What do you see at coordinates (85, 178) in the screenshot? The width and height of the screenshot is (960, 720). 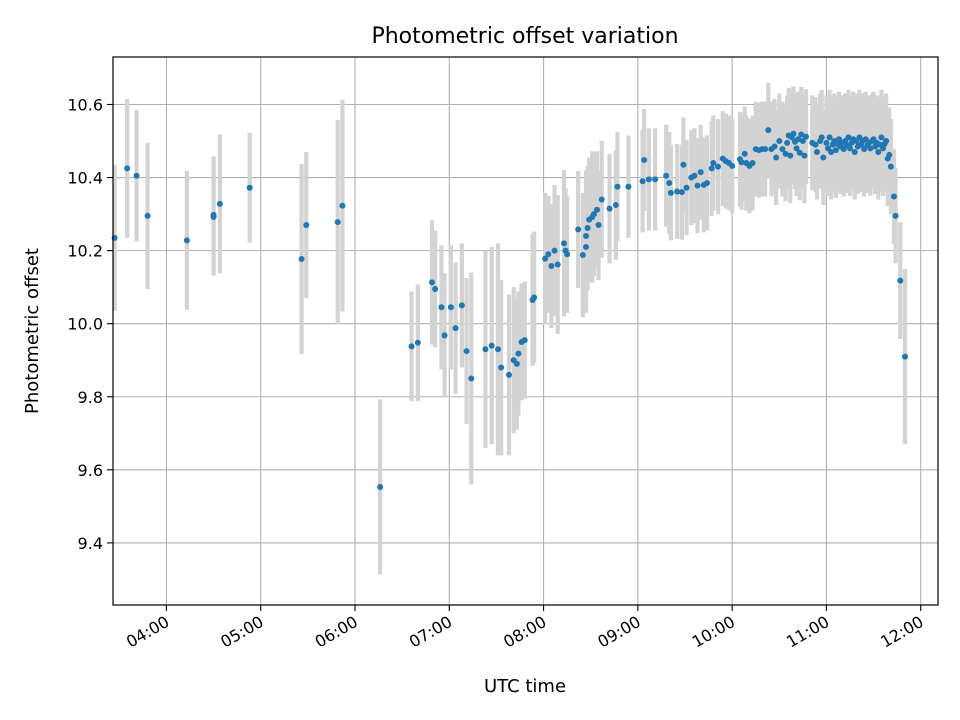 I see `y-tick-label: 10.4` at bounding box center [85, 178].